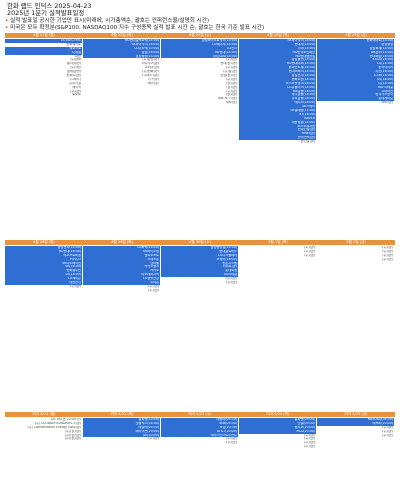  Describe the element at coordinates (199, 420) in the screenshot. I see `company-cell: 테슬라(05:30)` at that location.